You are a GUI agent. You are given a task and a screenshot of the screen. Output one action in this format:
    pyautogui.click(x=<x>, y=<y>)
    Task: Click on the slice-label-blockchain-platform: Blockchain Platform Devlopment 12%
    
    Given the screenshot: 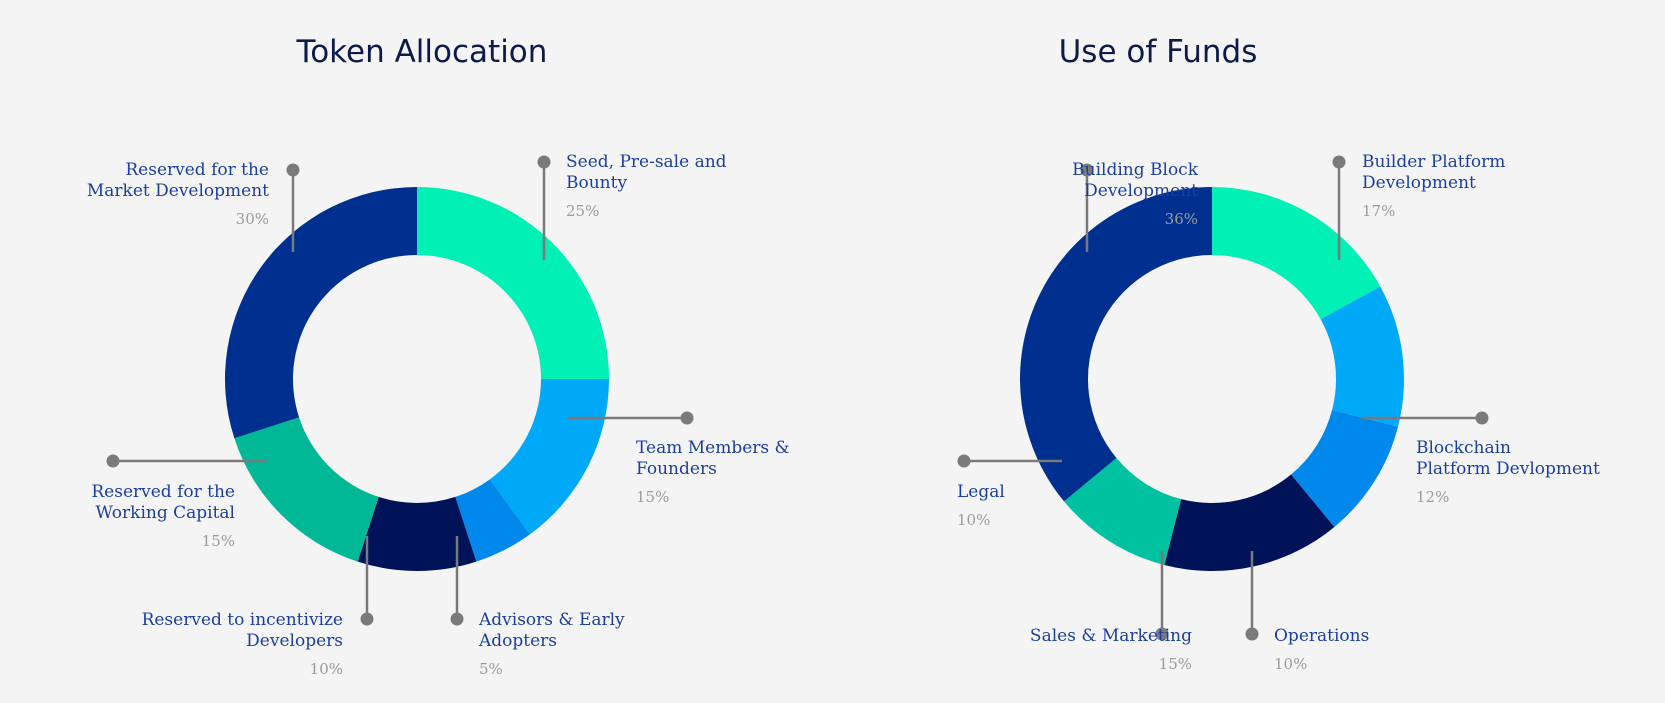 What is the action you would take?
    pyautogui.click(x=1508, y=472)
    